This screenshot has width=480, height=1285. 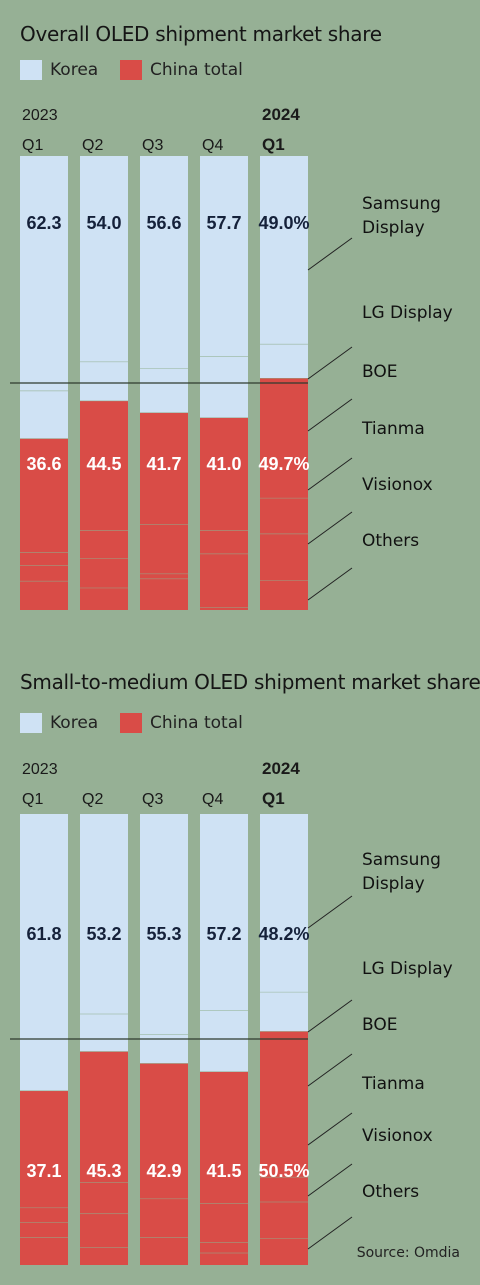 What do you see at coordinates (408, 1253) in the screenshot?
I see `source-note: Source: Omdia` at bounding box center [408, 1253].